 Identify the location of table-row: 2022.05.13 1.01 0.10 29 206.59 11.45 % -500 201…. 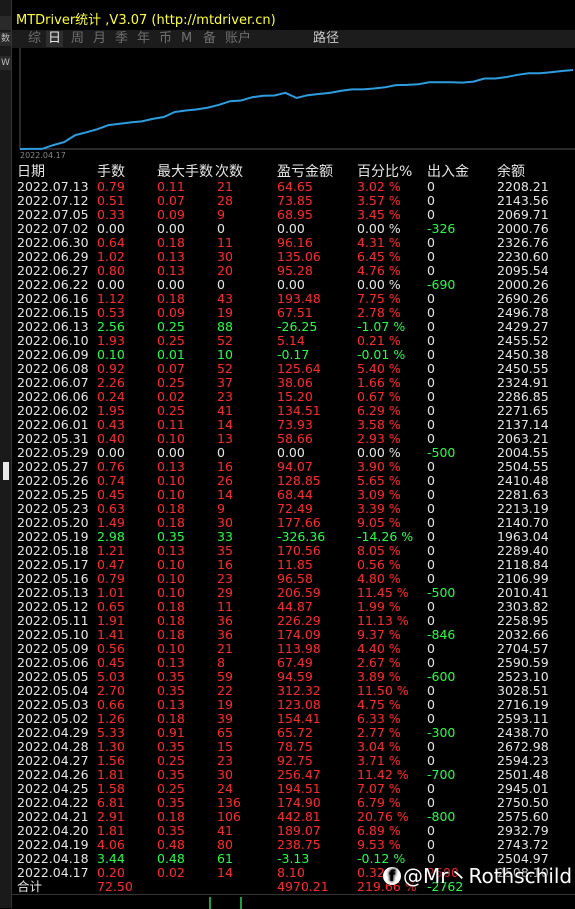
(293, 593).